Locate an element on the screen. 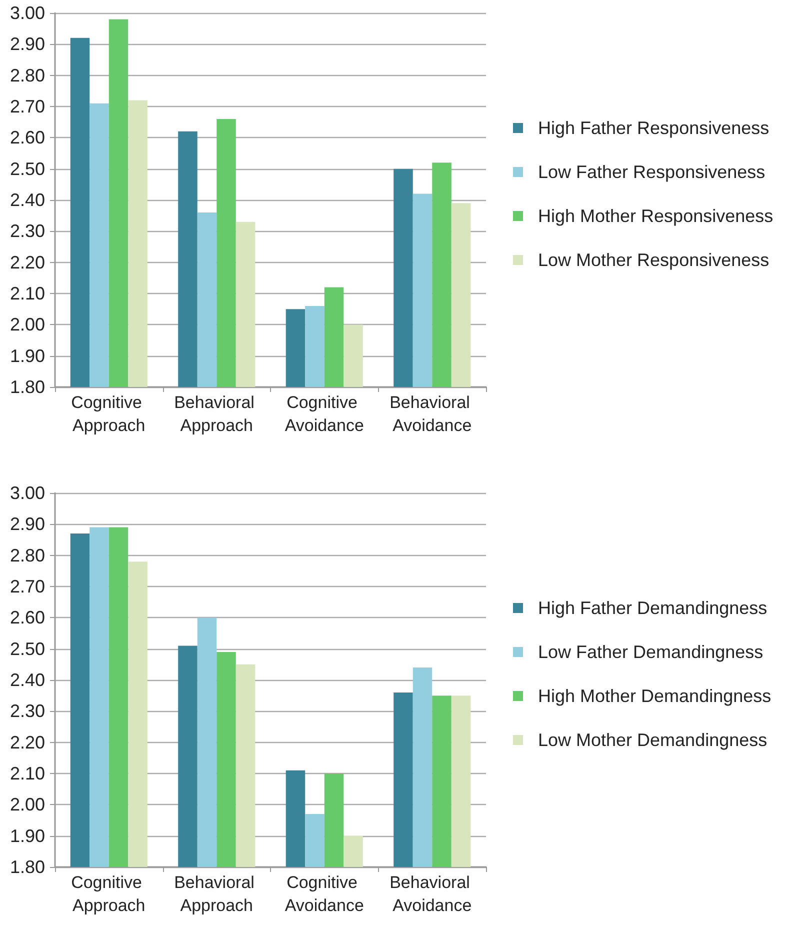  legend-label: Low Mother Demandingness is located at coordinates (653, 740).